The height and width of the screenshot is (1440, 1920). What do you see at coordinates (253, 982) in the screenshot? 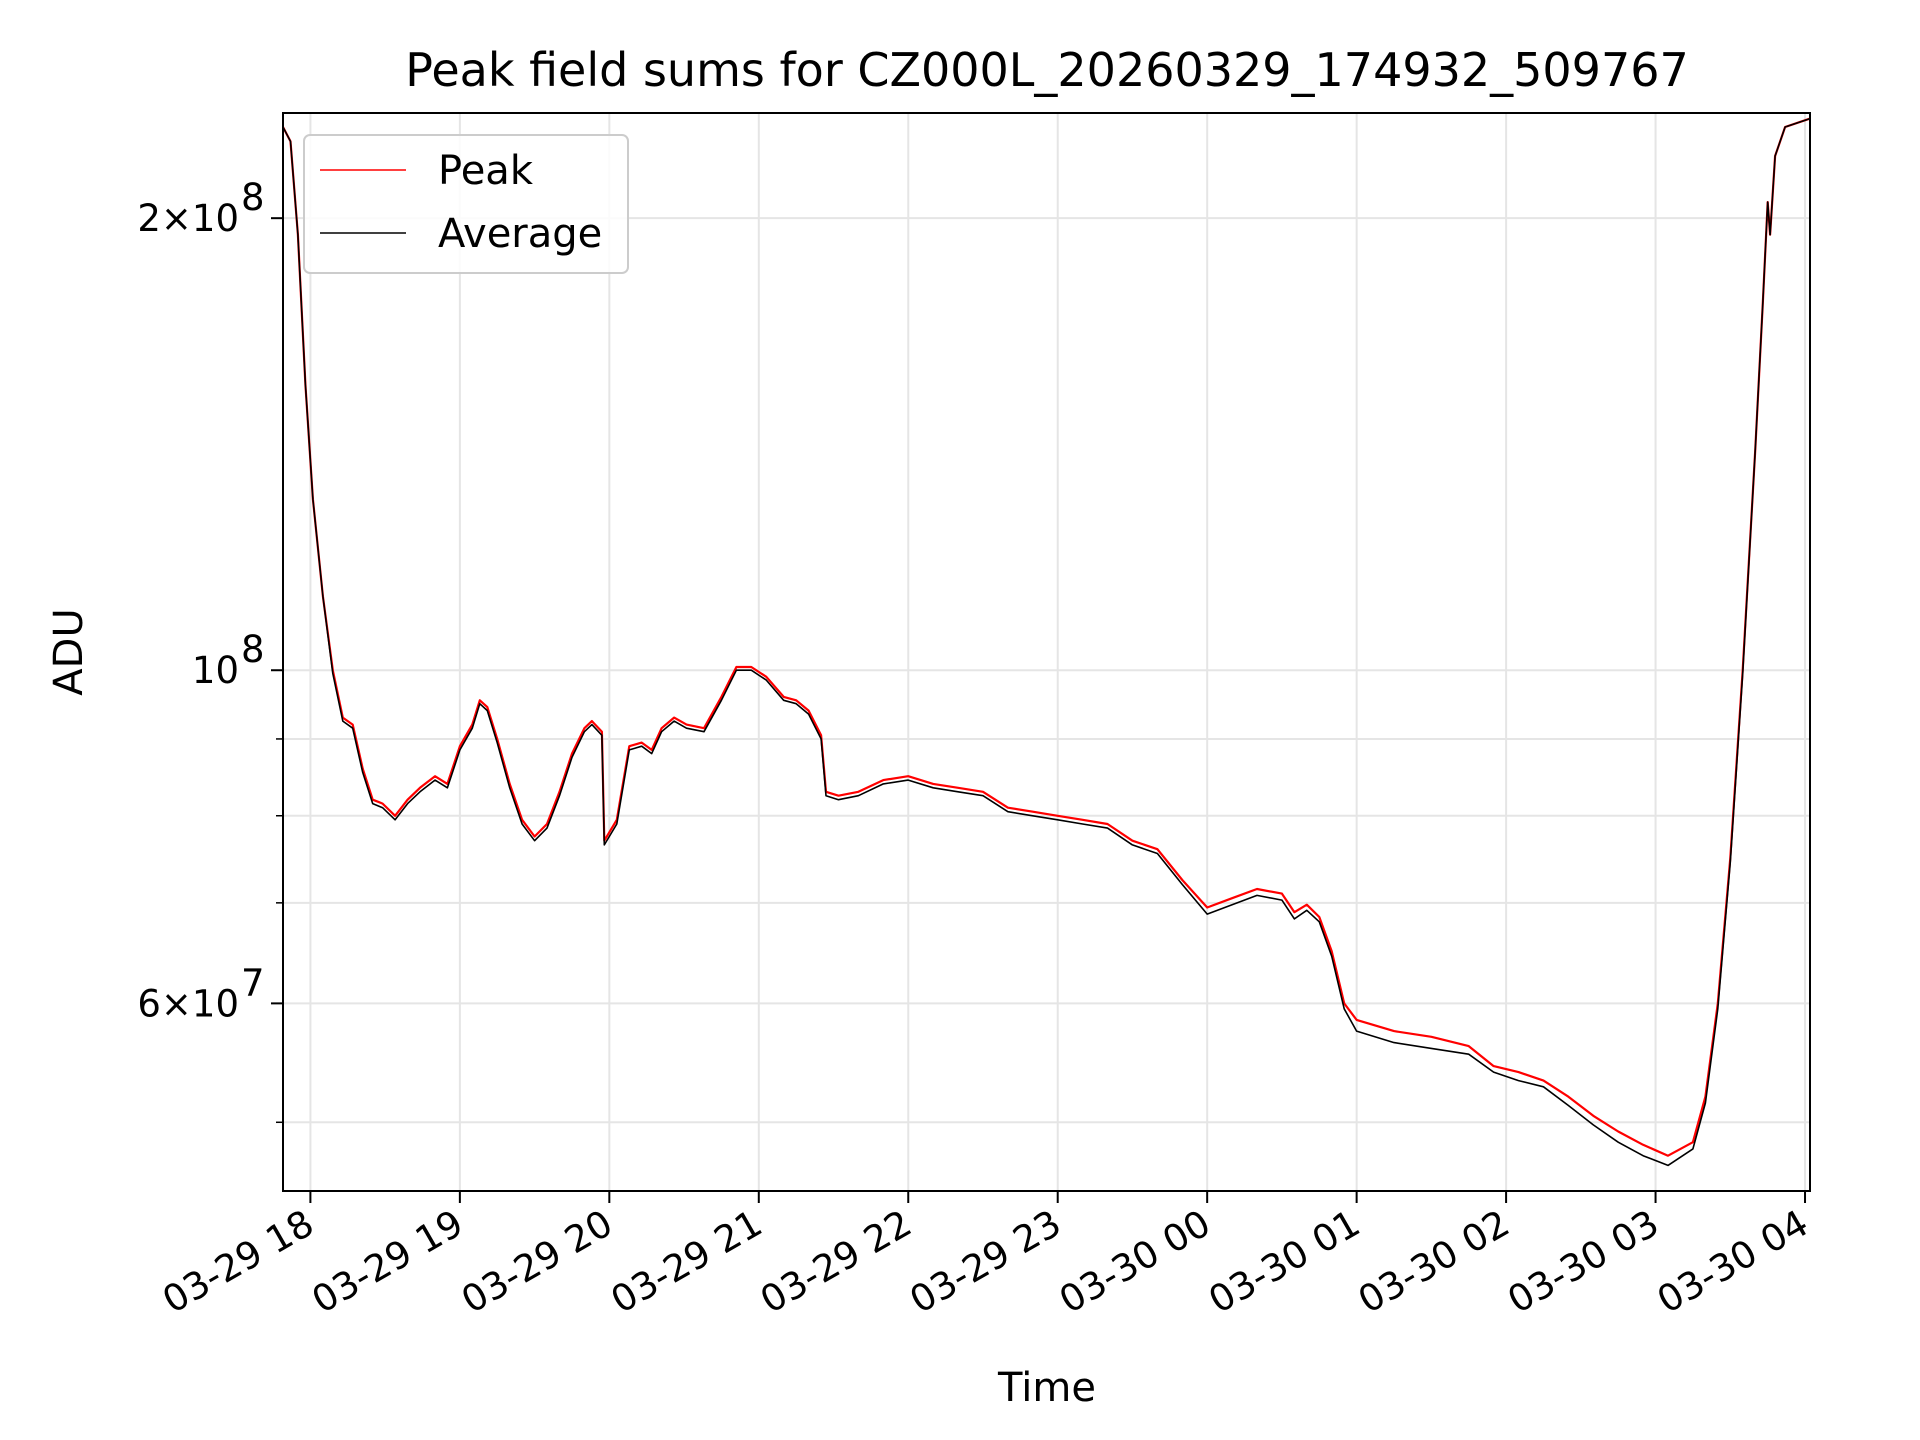
I see `y-tick-exponent: 7` at bounding box center [253, 982].